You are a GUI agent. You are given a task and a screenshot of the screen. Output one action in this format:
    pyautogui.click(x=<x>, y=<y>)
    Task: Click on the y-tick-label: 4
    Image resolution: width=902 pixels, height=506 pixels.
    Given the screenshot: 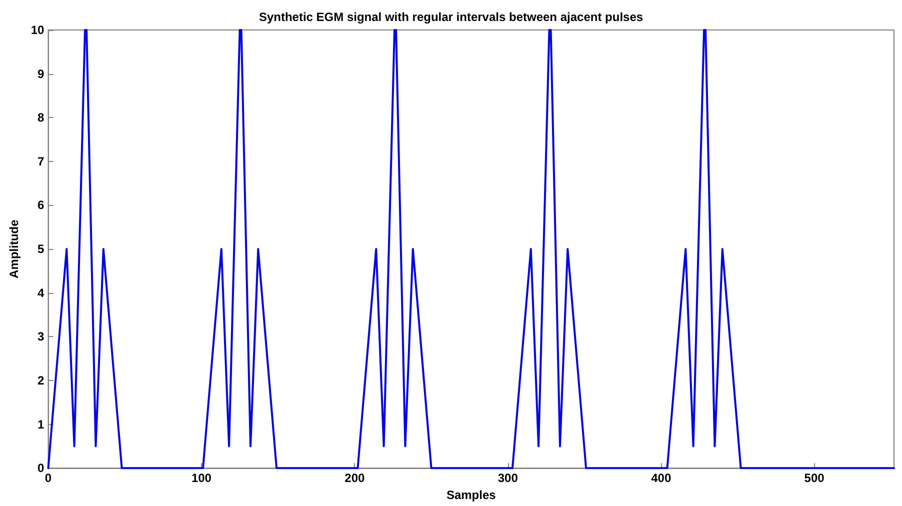 What is the action you would take?
    pyautogui.click(x=41, y=293)
    